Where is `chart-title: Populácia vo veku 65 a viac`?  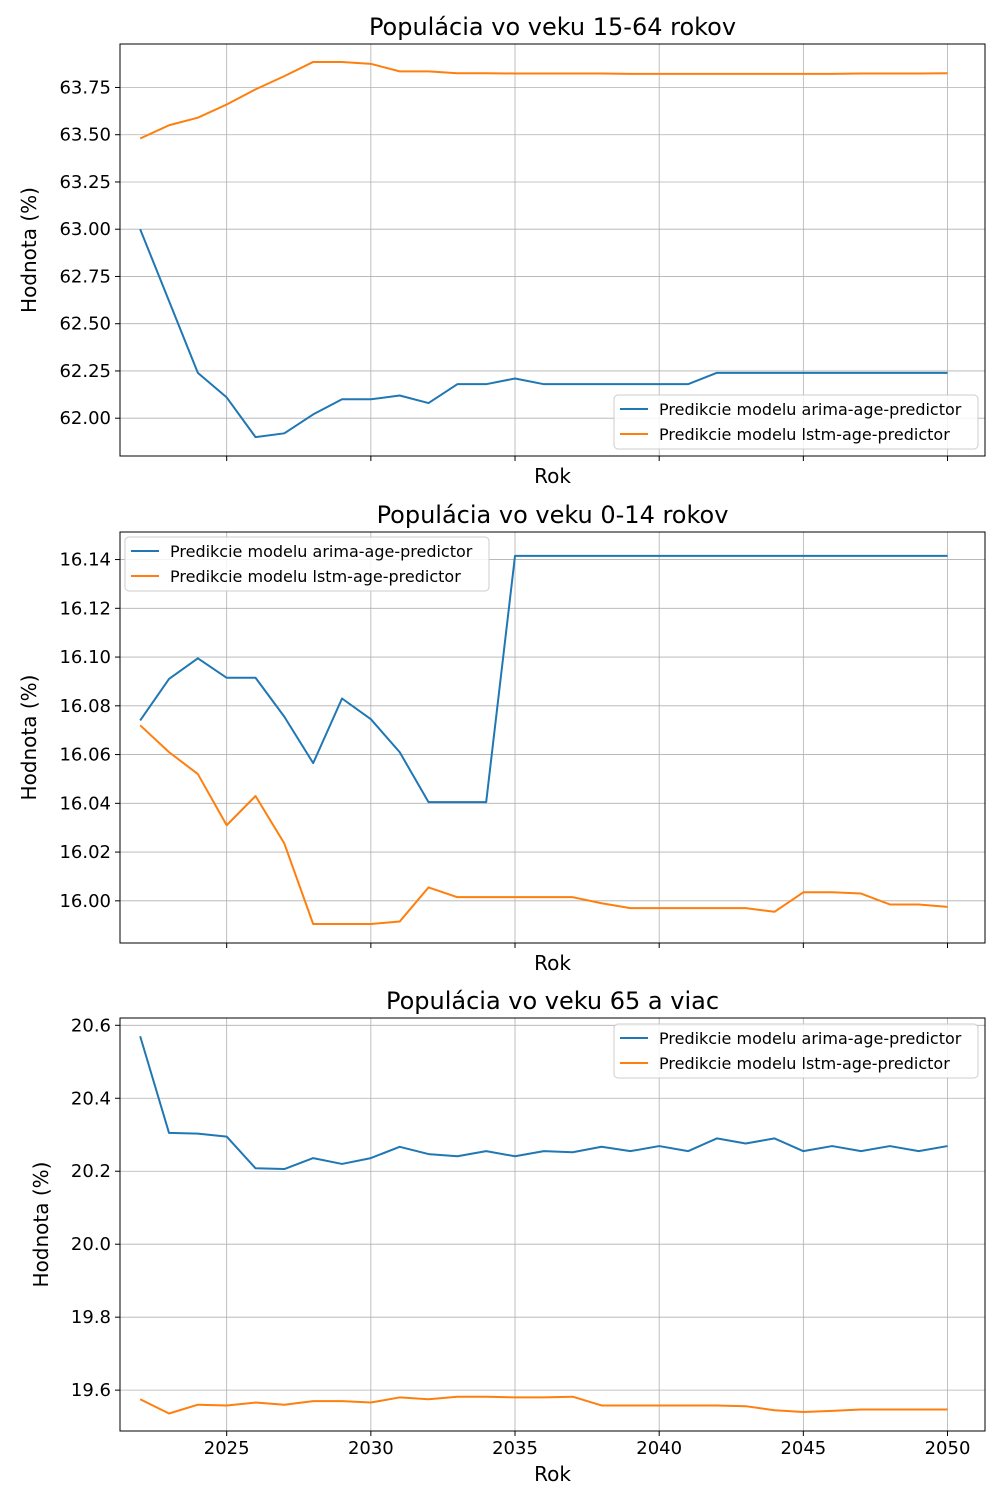
chart-title: Populácia vo veku 65 a viac is located at coordinates (552, 1001).